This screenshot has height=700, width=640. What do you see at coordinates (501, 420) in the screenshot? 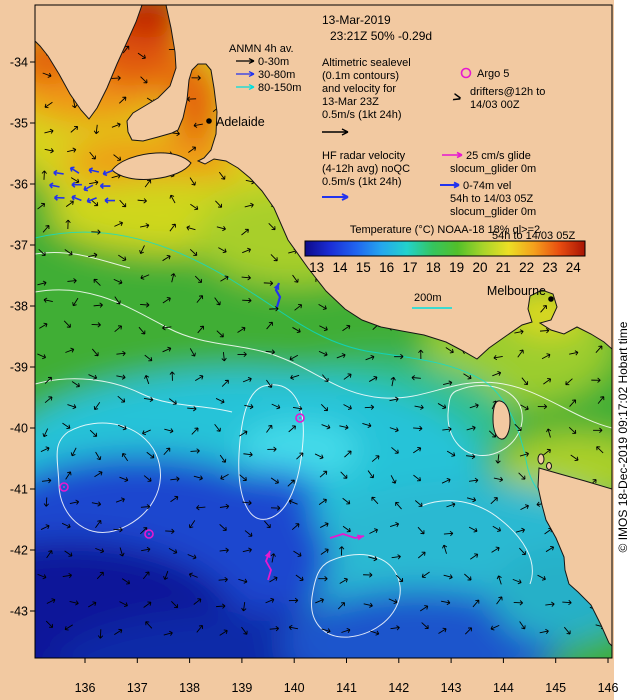
I see `king-island` at bounding box center [501, 420].